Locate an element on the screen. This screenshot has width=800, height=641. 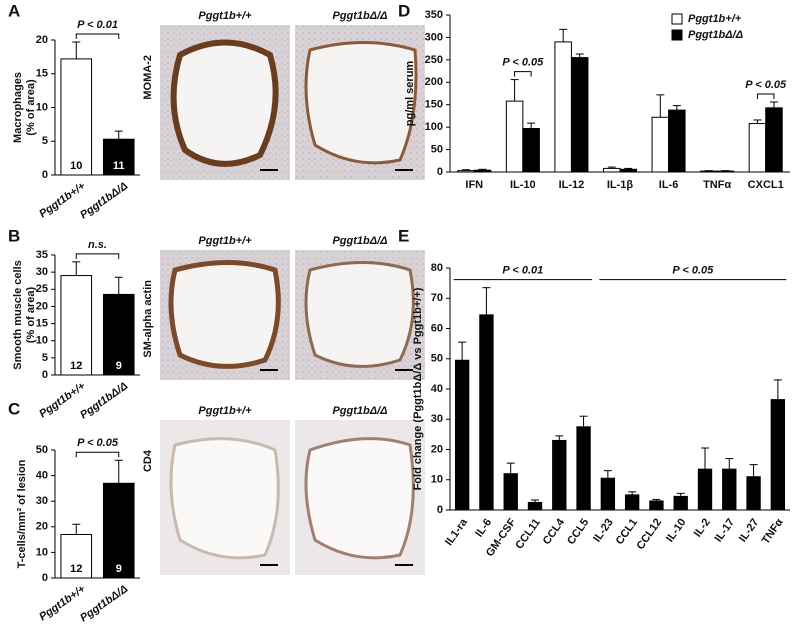
y-tick-label: 100 is located at coordinates (434, 127).